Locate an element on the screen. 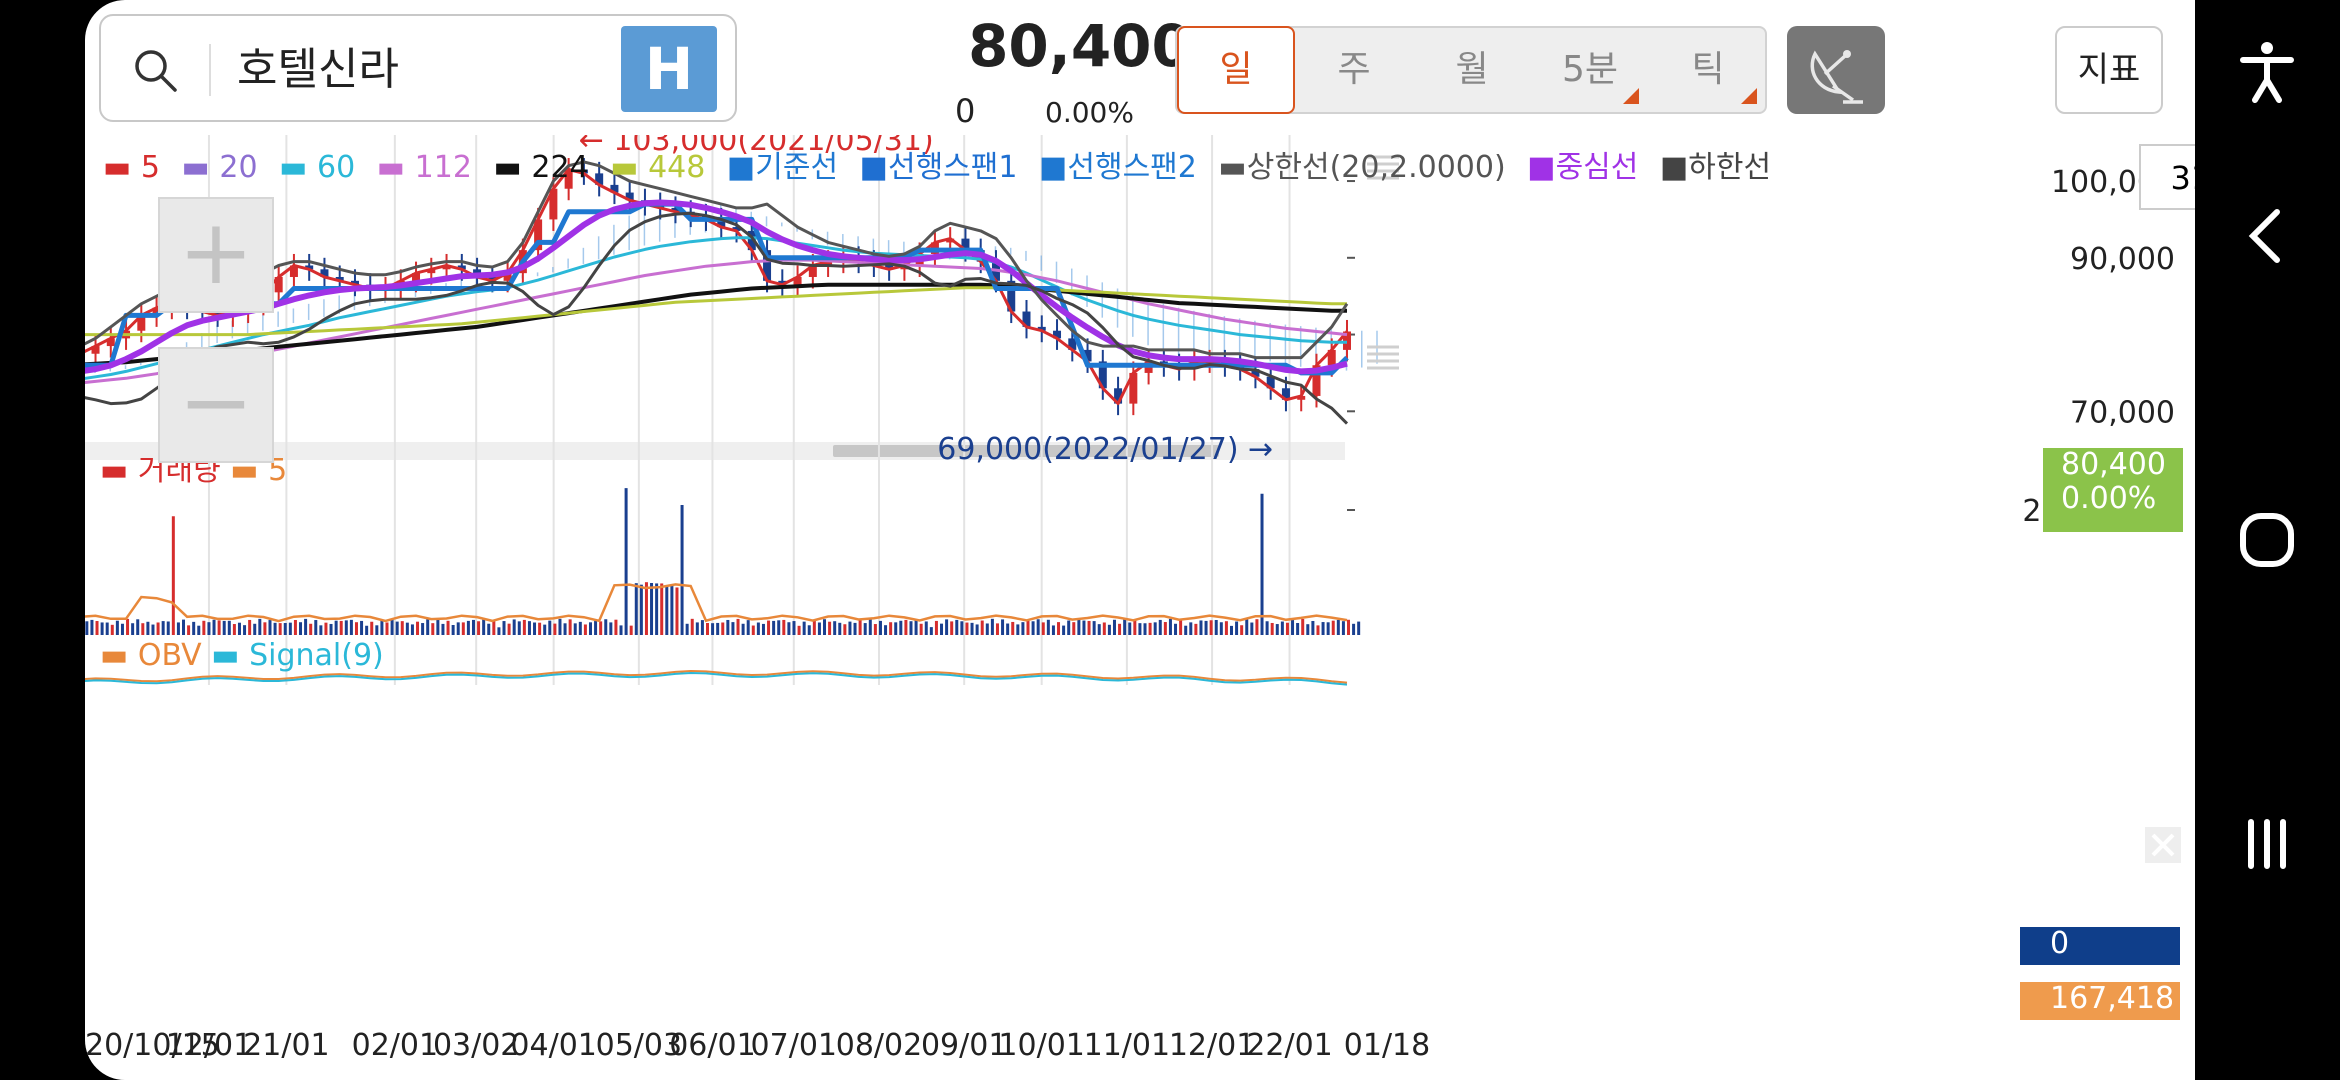 This screenshot has width=2340, height=1080. price-tick-label: 90,000 is located at coordinates (2122, 259).